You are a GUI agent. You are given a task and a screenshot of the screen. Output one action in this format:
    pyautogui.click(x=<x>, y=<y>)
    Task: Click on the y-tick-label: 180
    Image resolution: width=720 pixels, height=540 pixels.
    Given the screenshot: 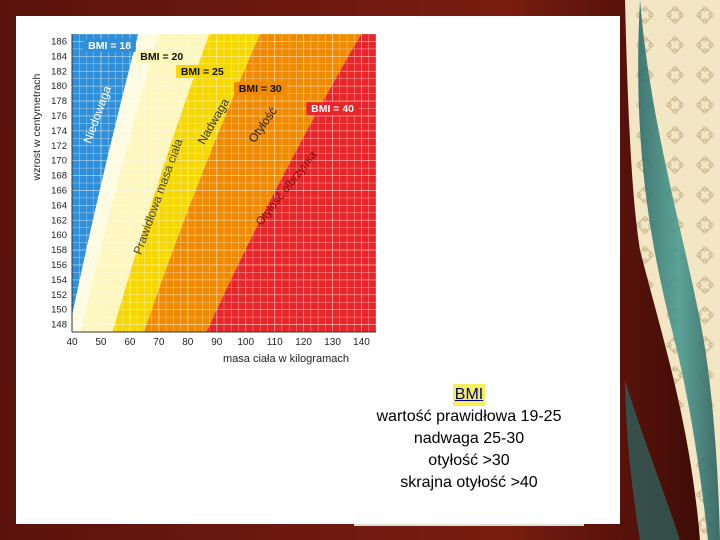 What is the action you would take?
    pyautogui.click(x=59, y=86)
    